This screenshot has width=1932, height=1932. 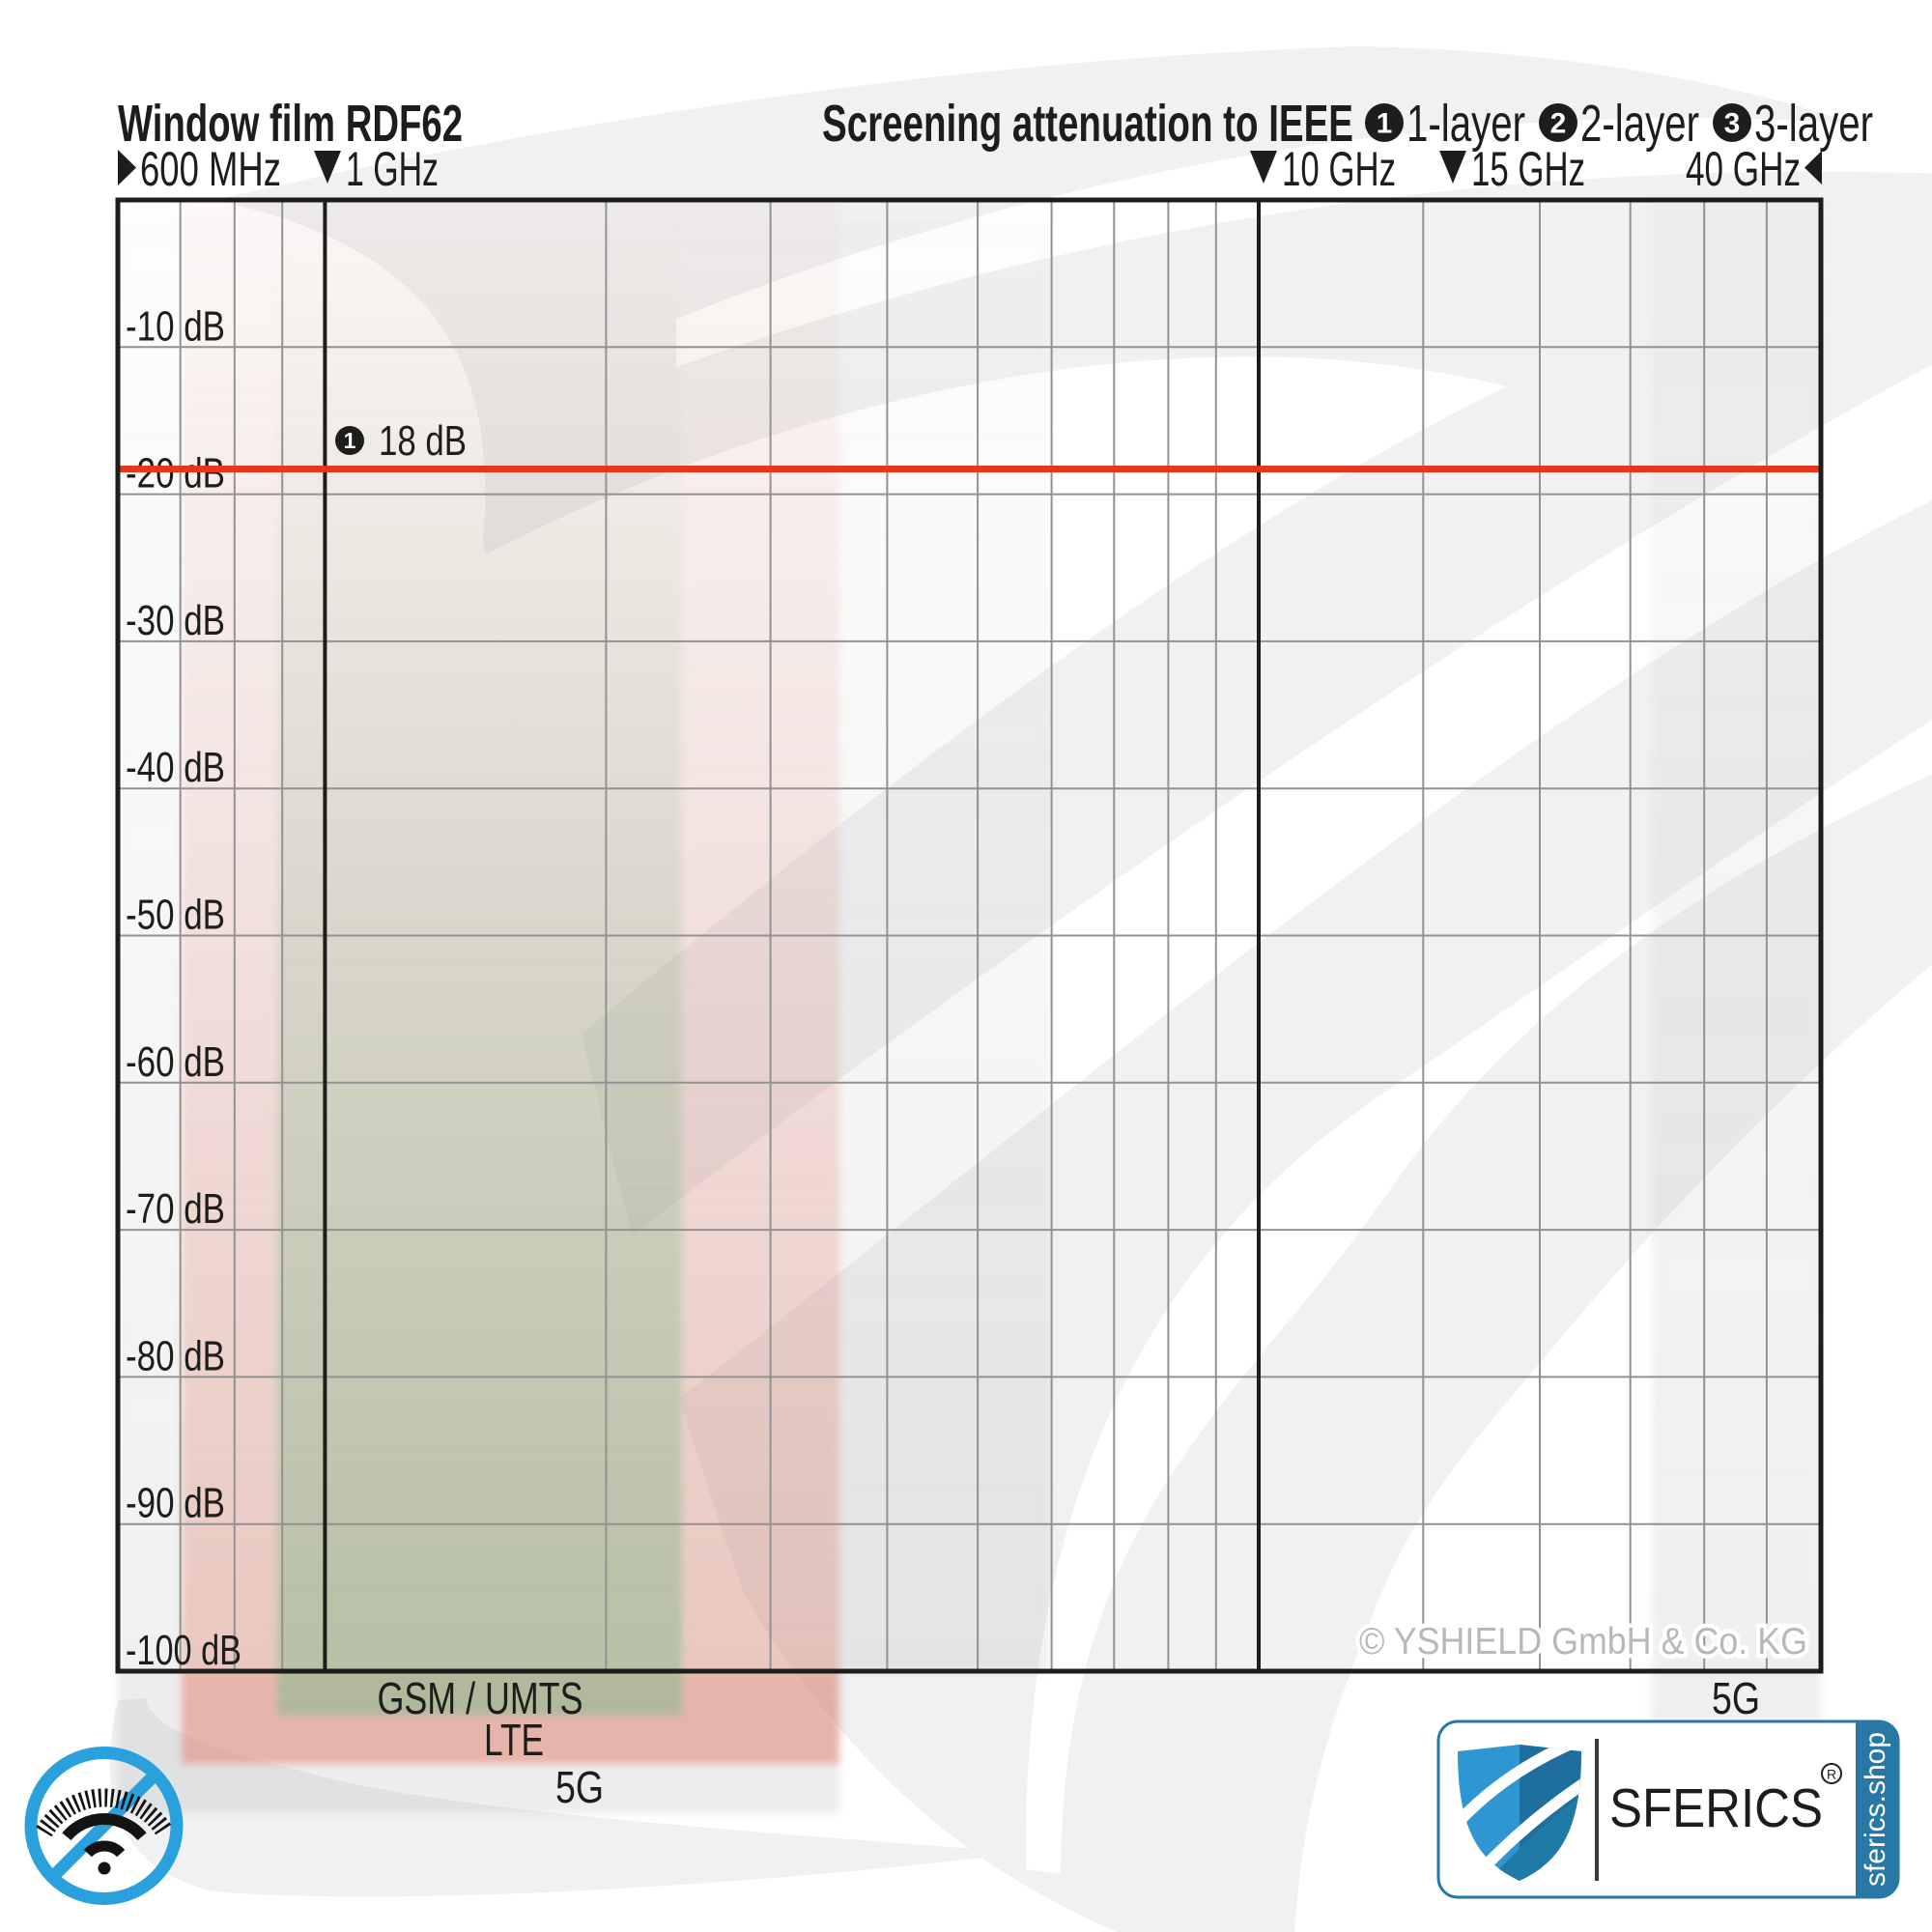 What do you see at coordinates (423, 441) in the screenshot?
I see `svg-text: 18 dB` at bounding box center [423, 441].